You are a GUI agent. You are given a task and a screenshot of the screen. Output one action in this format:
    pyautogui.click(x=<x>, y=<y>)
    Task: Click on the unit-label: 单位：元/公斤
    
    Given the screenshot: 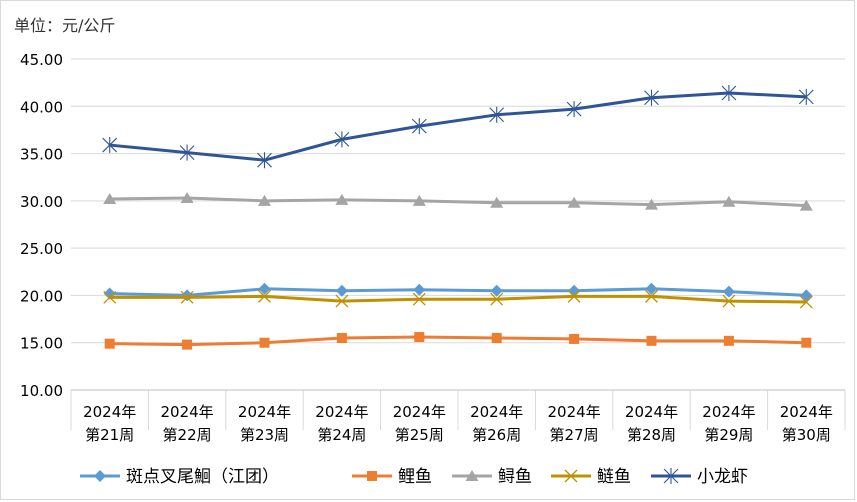 What is the action you would take?
    pyautogui.click(x=65, y=25)
    